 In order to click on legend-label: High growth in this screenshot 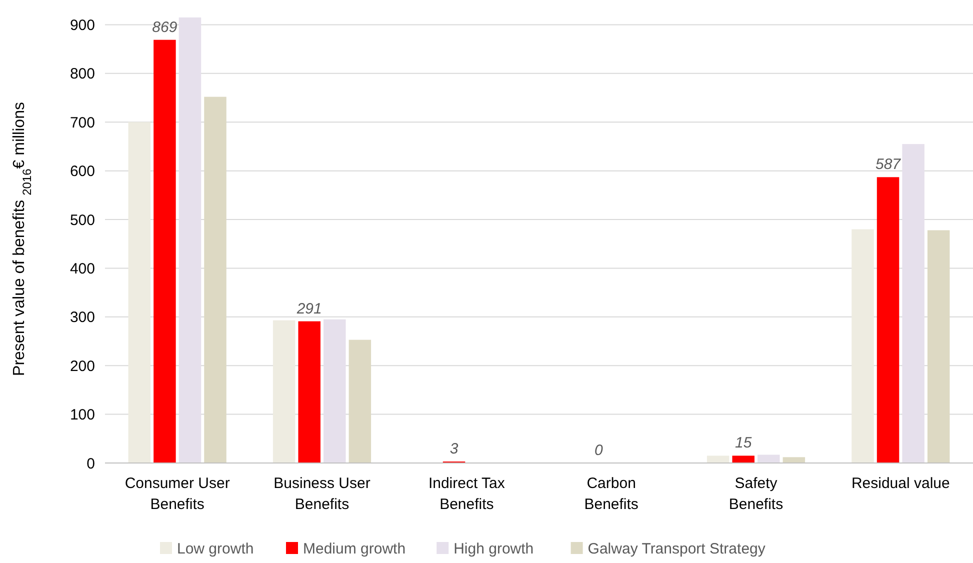, I will do `click(494, 549)`.